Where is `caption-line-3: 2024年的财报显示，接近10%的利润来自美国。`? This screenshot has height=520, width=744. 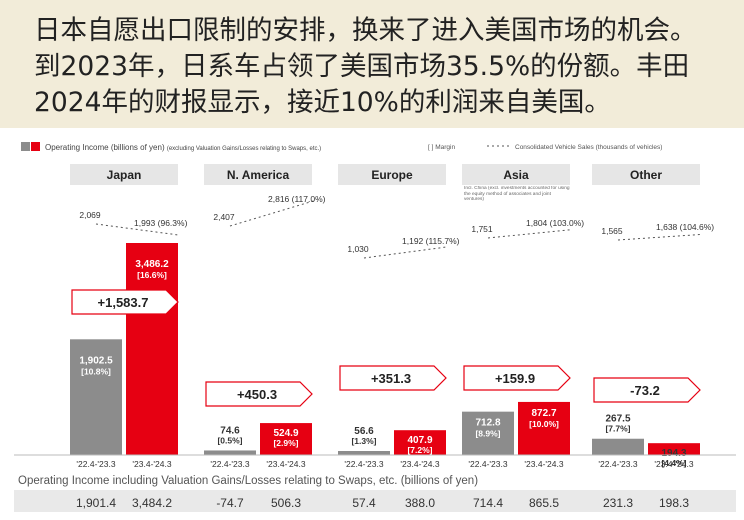
caption-line-3: 2024年的财报显示，接近10%的利润来自美国。 is located at coordinates (322, 102).